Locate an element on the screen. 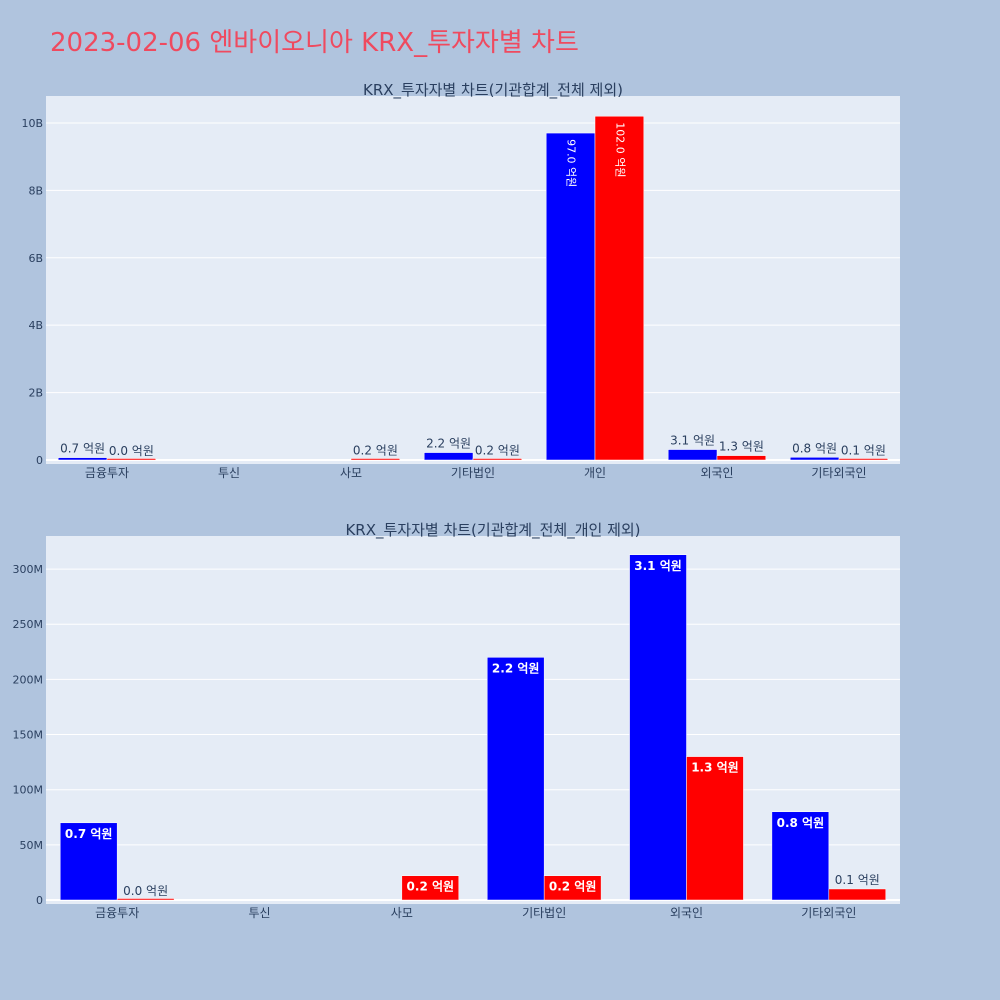  page-title: 2023-02-06 엔바이오니아 KRX_투자자별 차트 is located at coordinates (314, 43).